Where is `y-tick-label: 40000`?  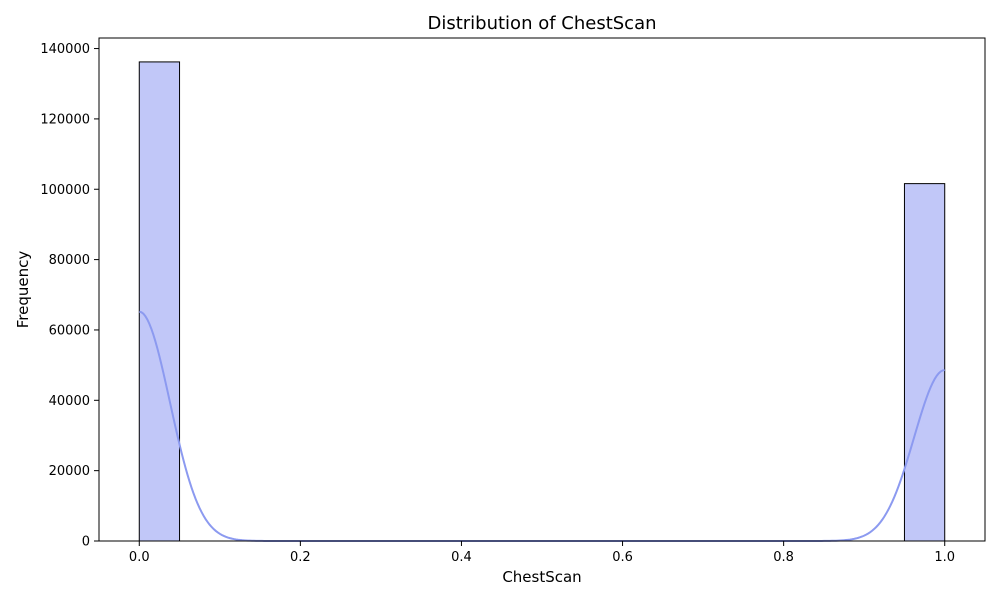 y-tick-label: 40000 is located at coordinates (69, 401).